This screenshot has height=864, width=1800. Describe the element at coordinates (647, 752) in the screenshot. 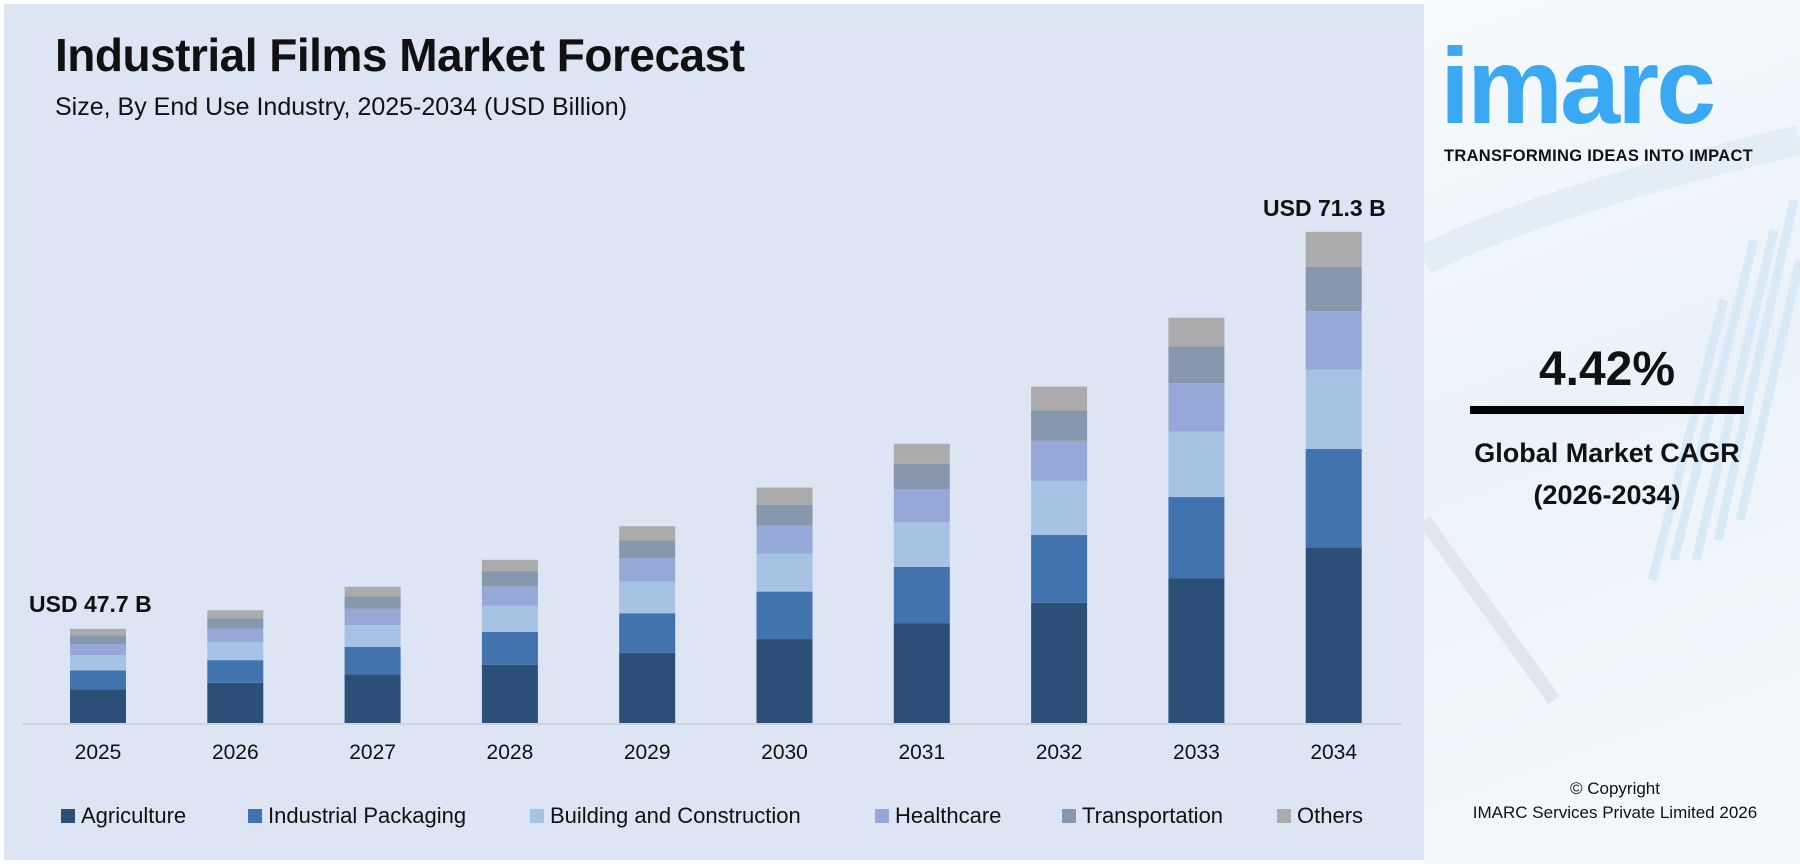

I see `x-tick-label: 2029` at that location.